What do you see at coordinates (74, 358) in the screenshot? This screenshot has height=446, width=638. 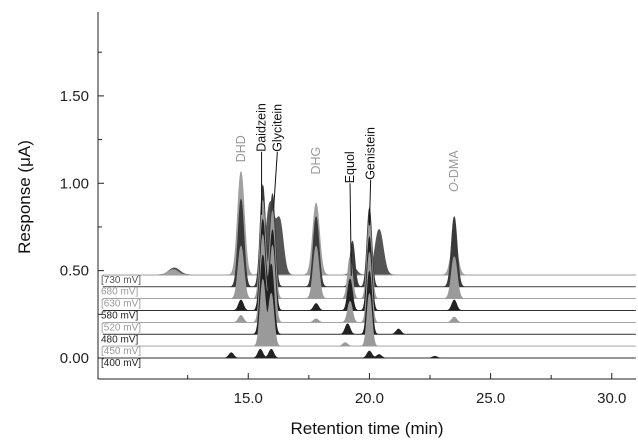 I see `y-tick-label: 0.00` at bounding box center [74, 358].